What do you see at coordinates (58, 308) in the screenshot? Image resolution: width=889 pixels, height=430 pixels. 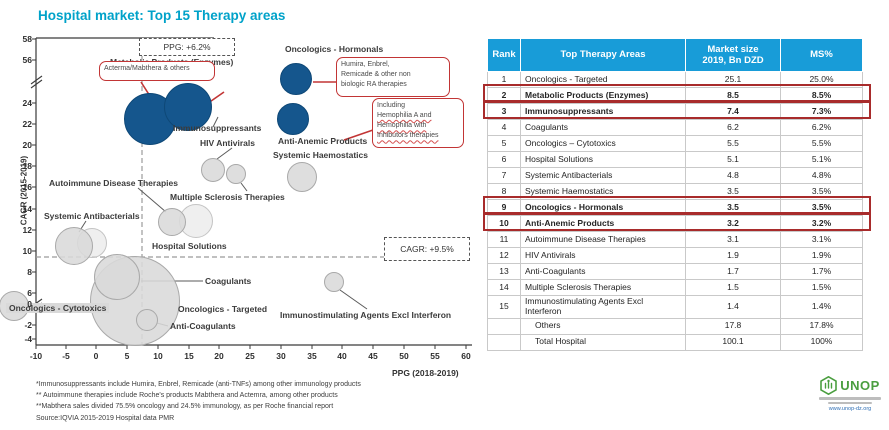 I see `chart-label-oncologics-cytotoxics: Oncologics - Cytotoxics` at bounding box center [58, 308].